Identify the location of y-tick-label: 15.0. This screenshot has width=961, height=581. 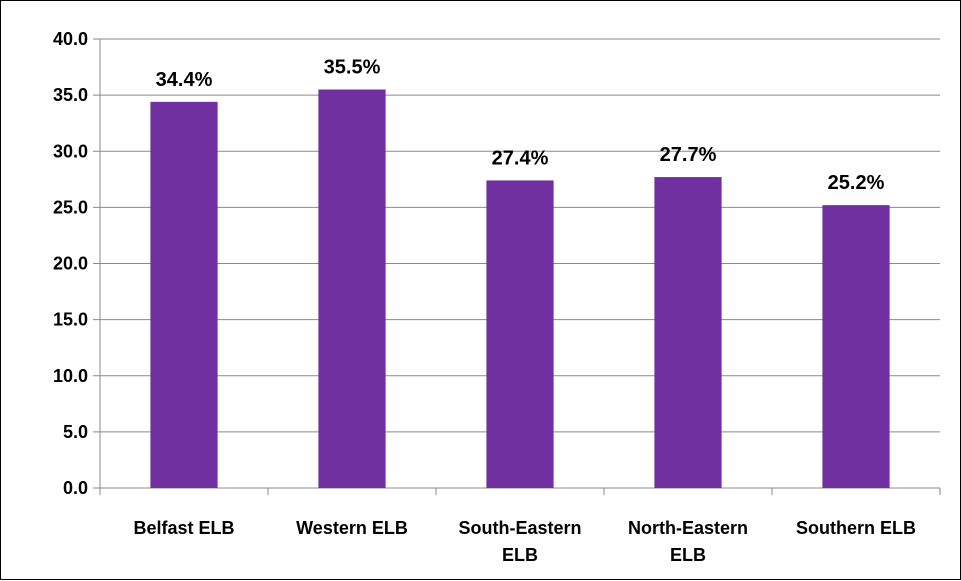
(70, 320).